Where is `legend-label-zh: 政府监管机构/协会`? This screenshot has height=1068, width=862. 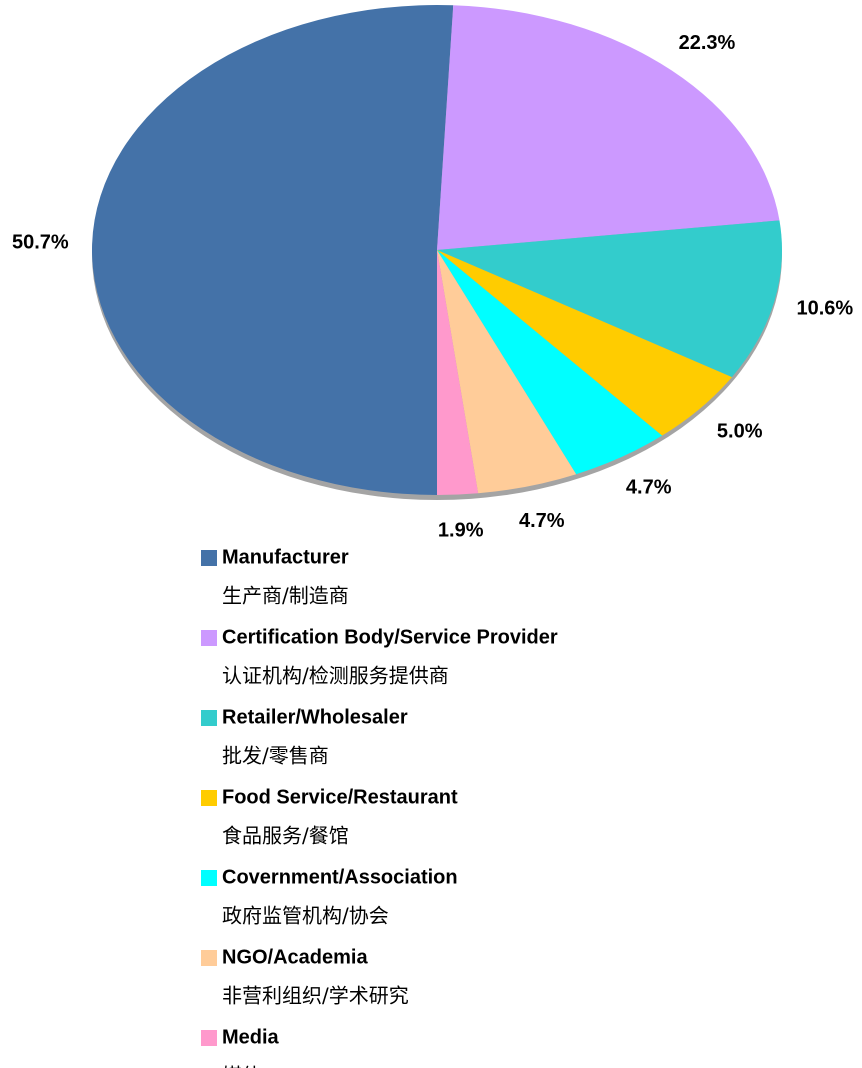
legend-label-zh: 政府监管机构/协会 is located at coordinates (305, 916).